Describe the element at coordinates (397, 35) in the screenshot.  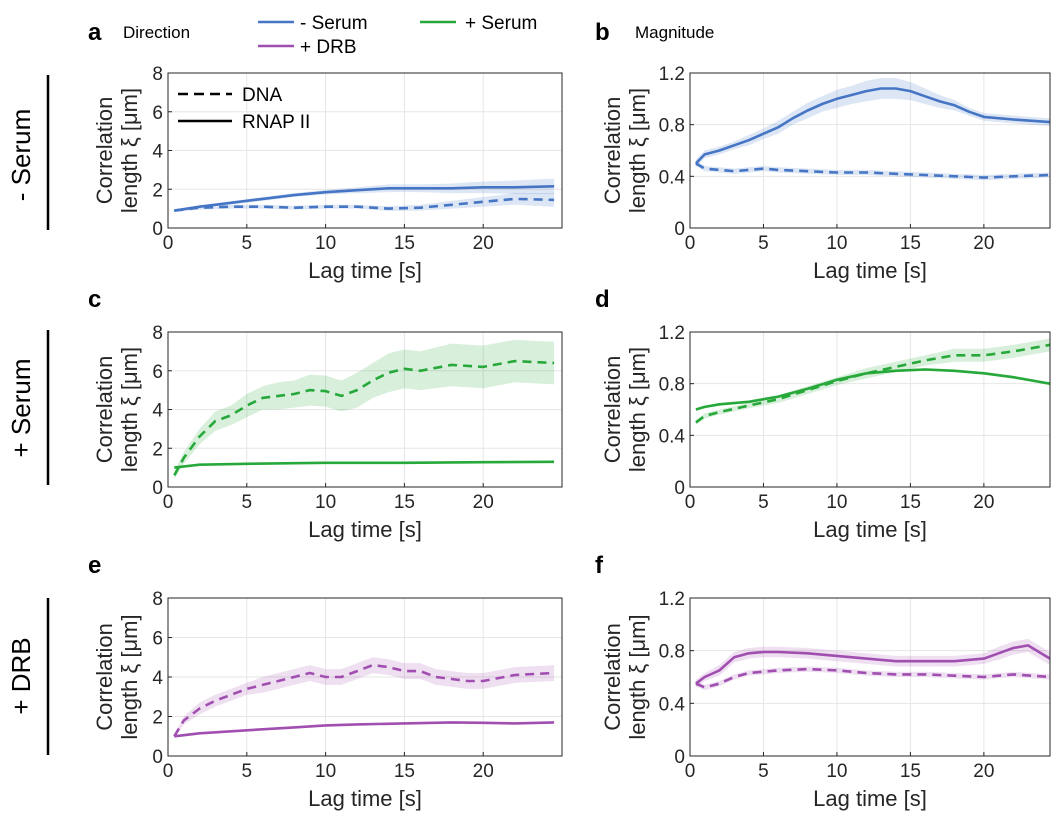
I see `condition-legend: - Serum + Serum + DRB` at that location.